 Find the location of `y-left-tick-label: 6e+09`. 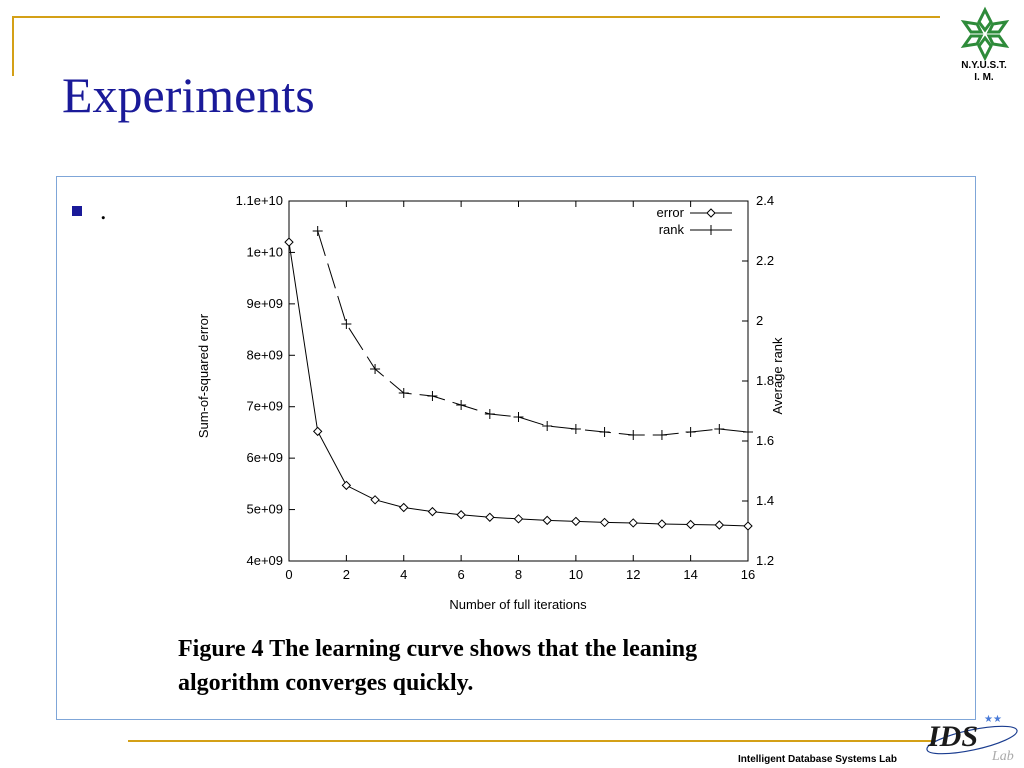

y-left-tick-label: 6e+09 is located at coordinates (264, 457).